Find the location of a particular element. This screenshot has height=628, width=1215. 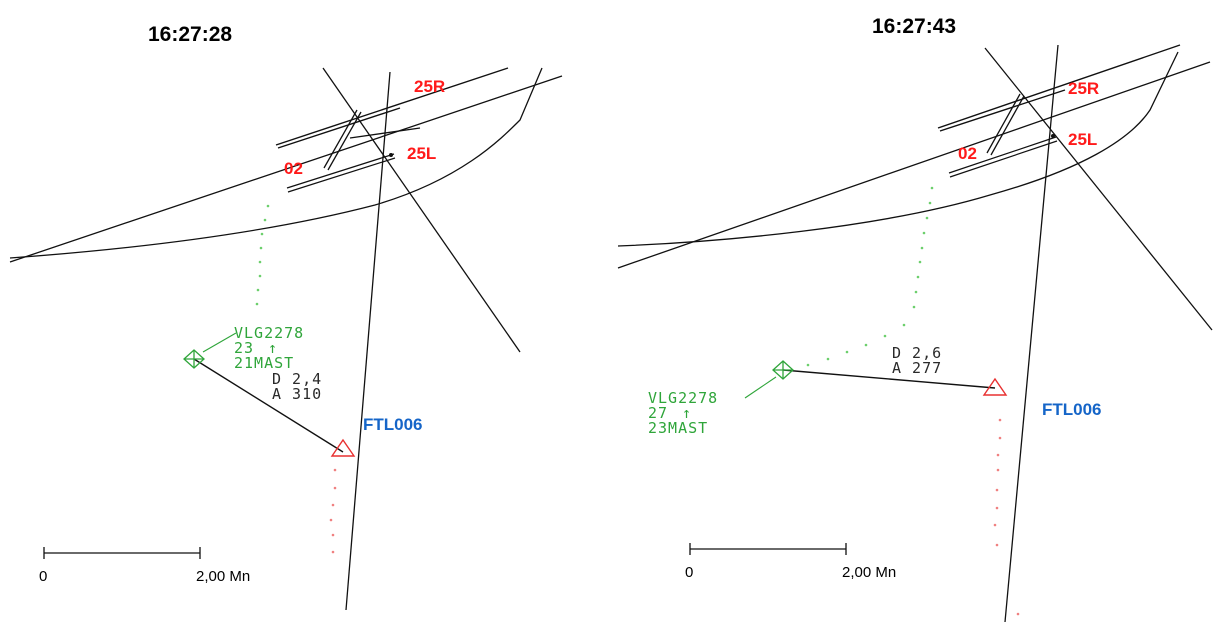

approach-info: 23MAST is located at coordinates (678, 428).